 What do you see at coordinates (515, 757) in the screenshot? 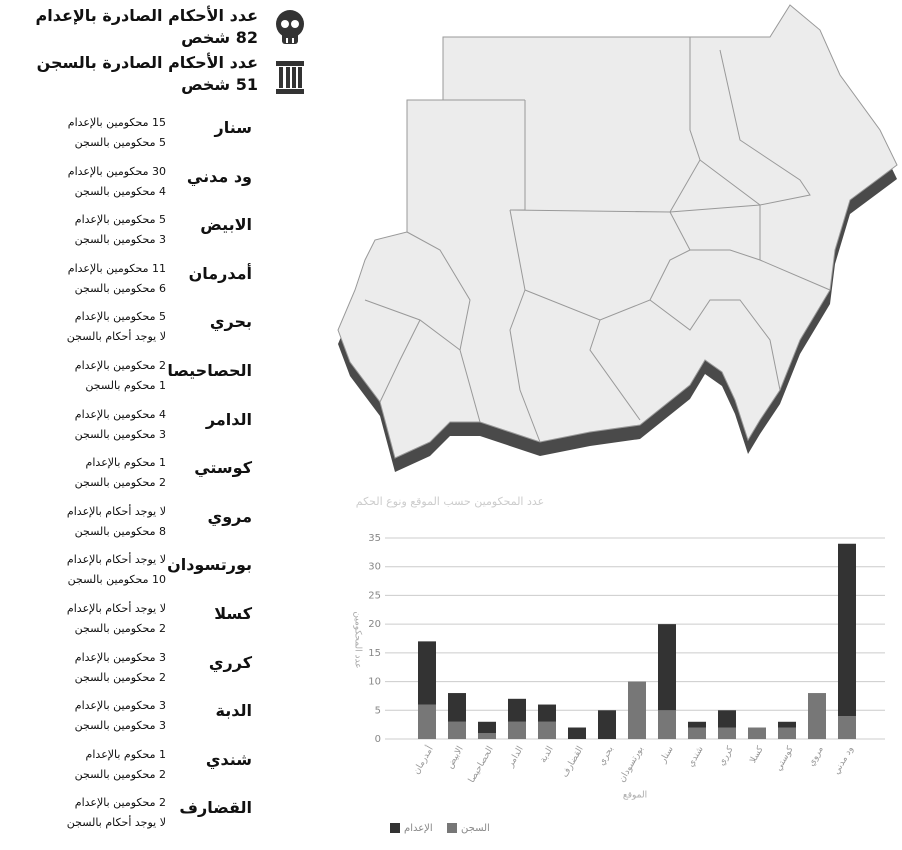
I see `x-tick-label: الدامر` at bounding box center [515, 757].